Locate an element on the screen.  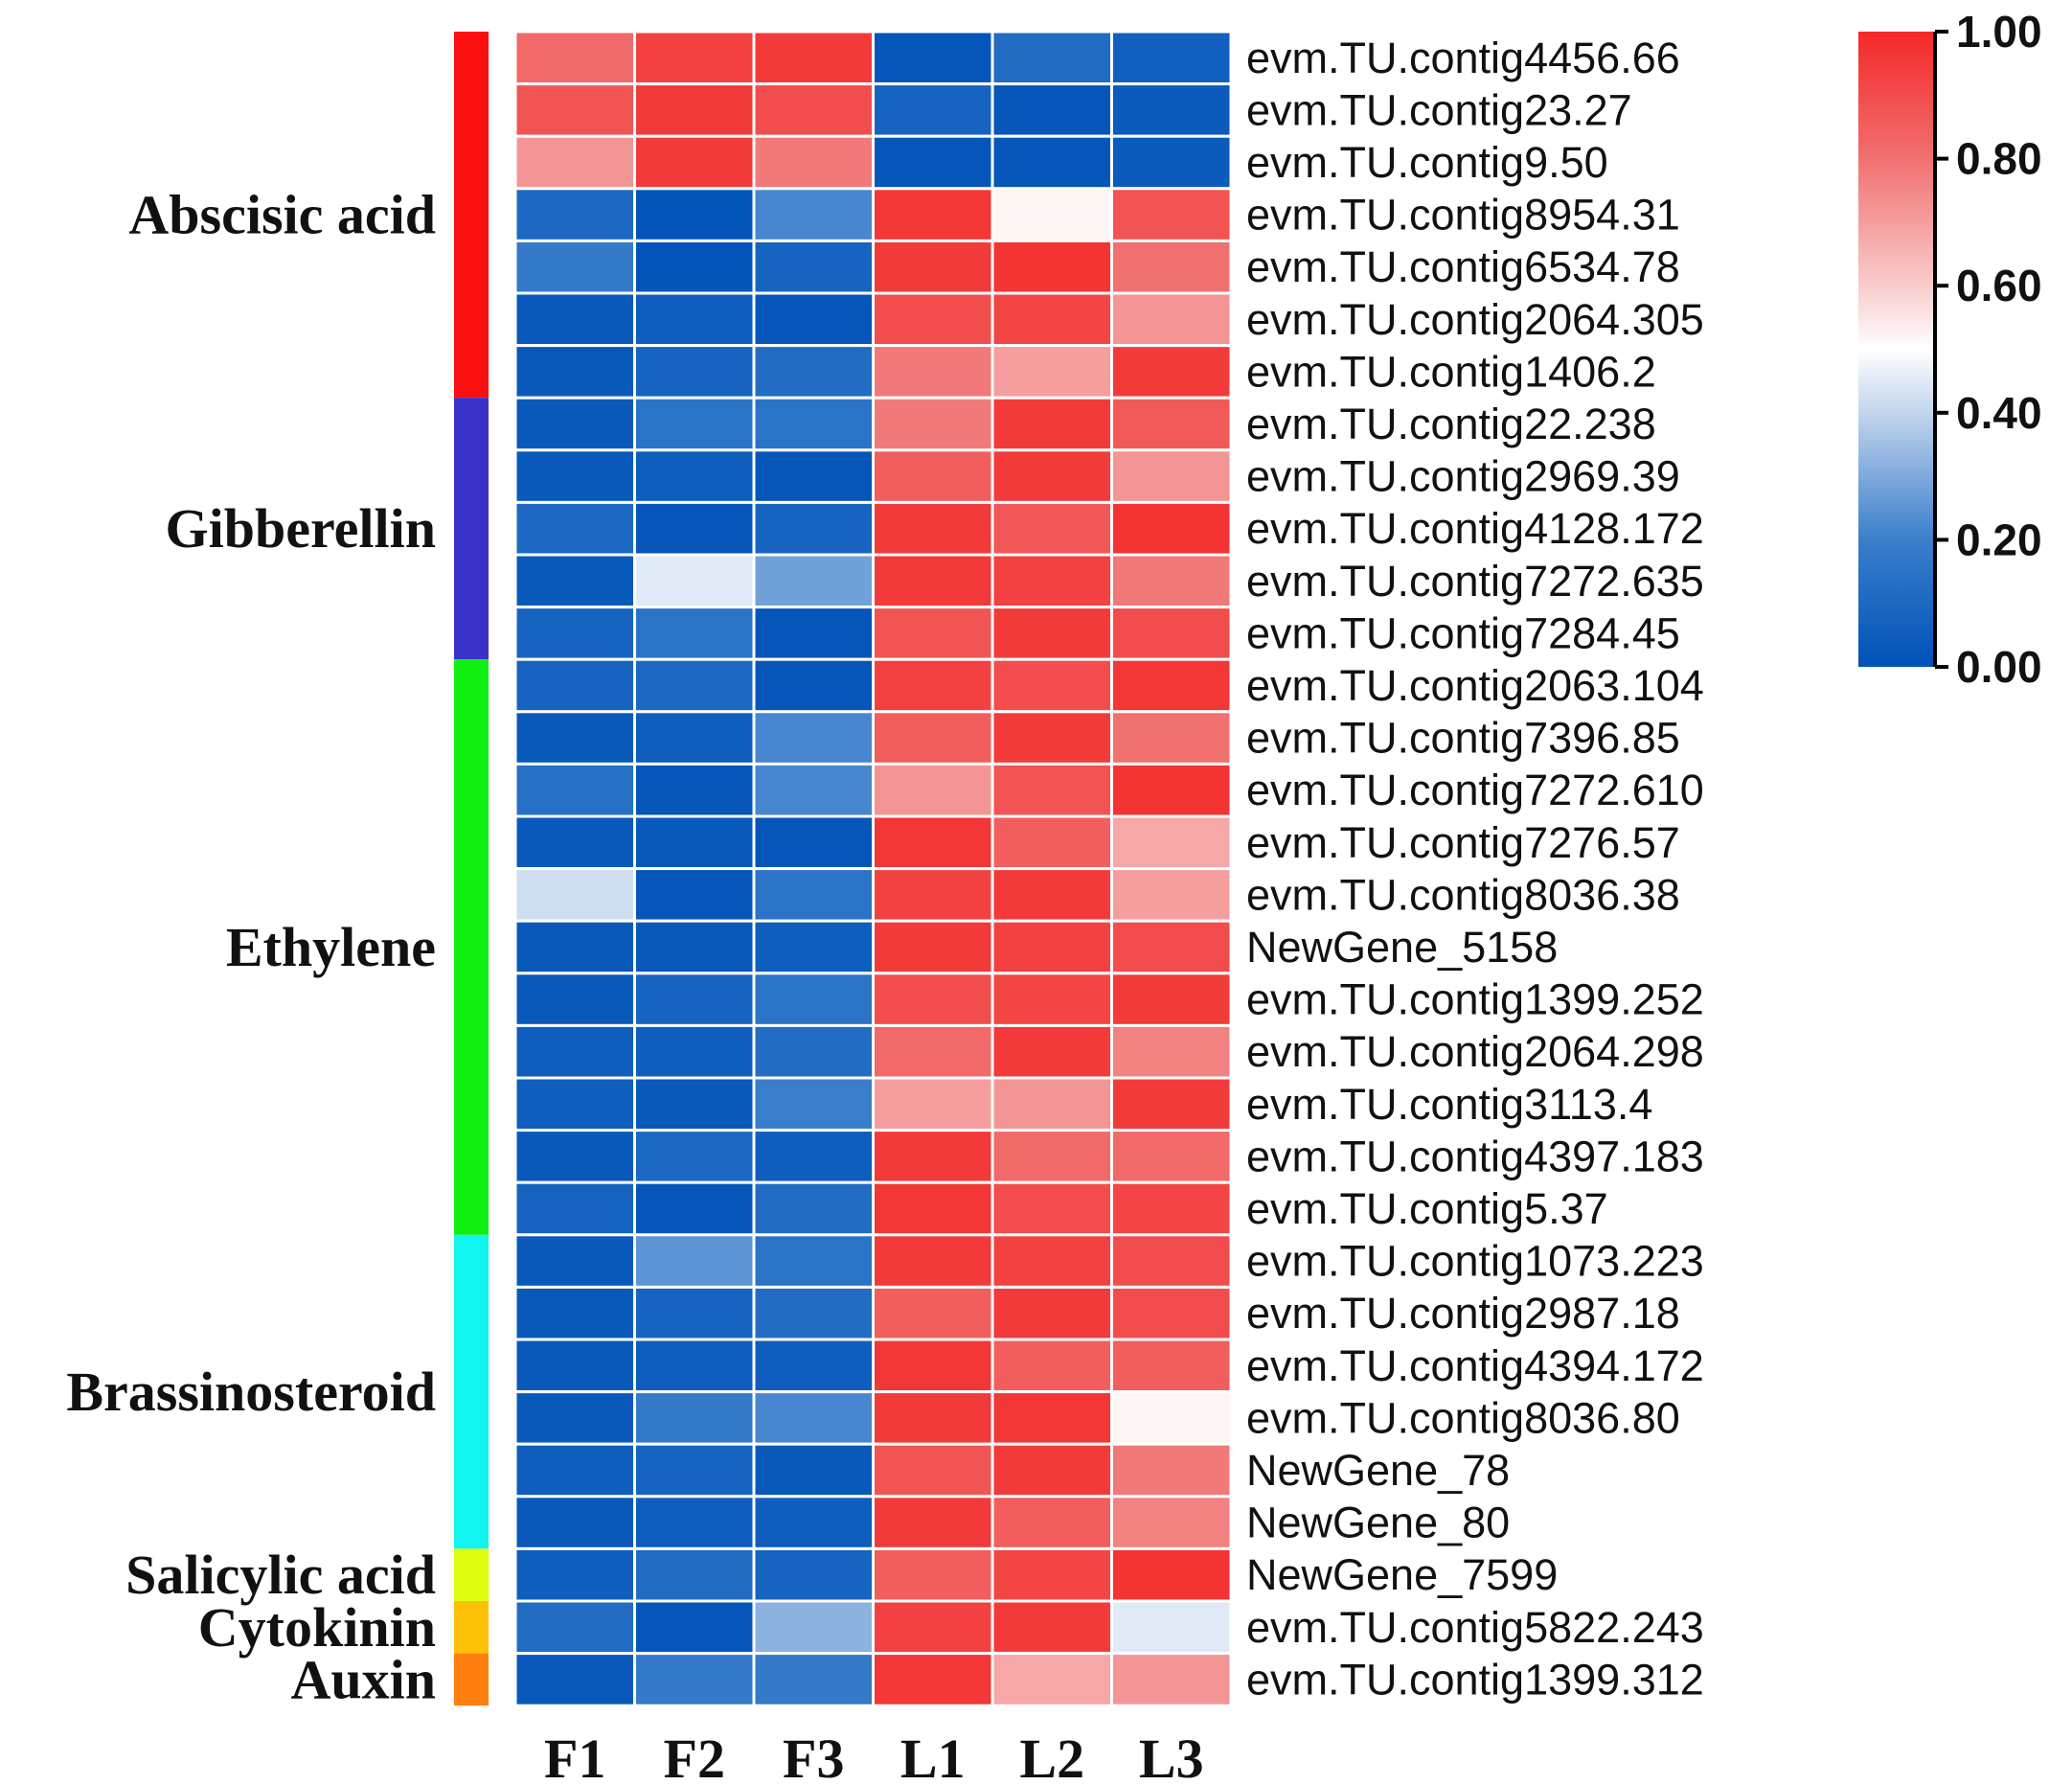
legend-ticks: 0.00 0.20 0.40 0.60 0.80 1.00 is located at coordinates (1987, 350).